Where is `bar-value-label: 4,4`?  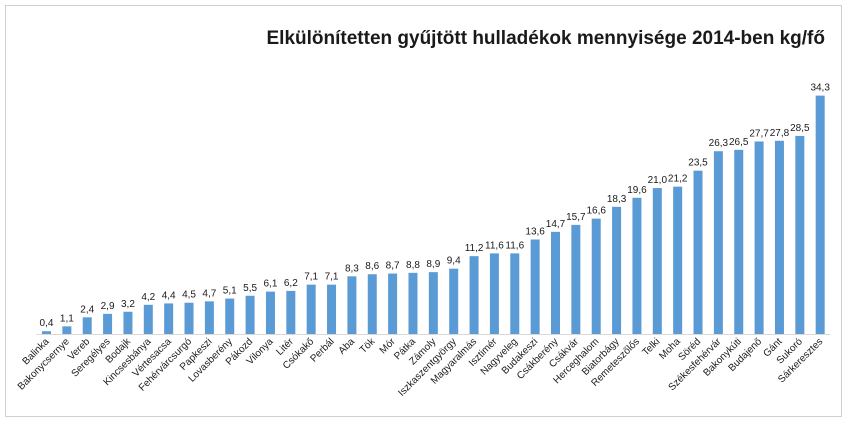 bar-value-label: 4,4 is located at coordinates (169, 295).